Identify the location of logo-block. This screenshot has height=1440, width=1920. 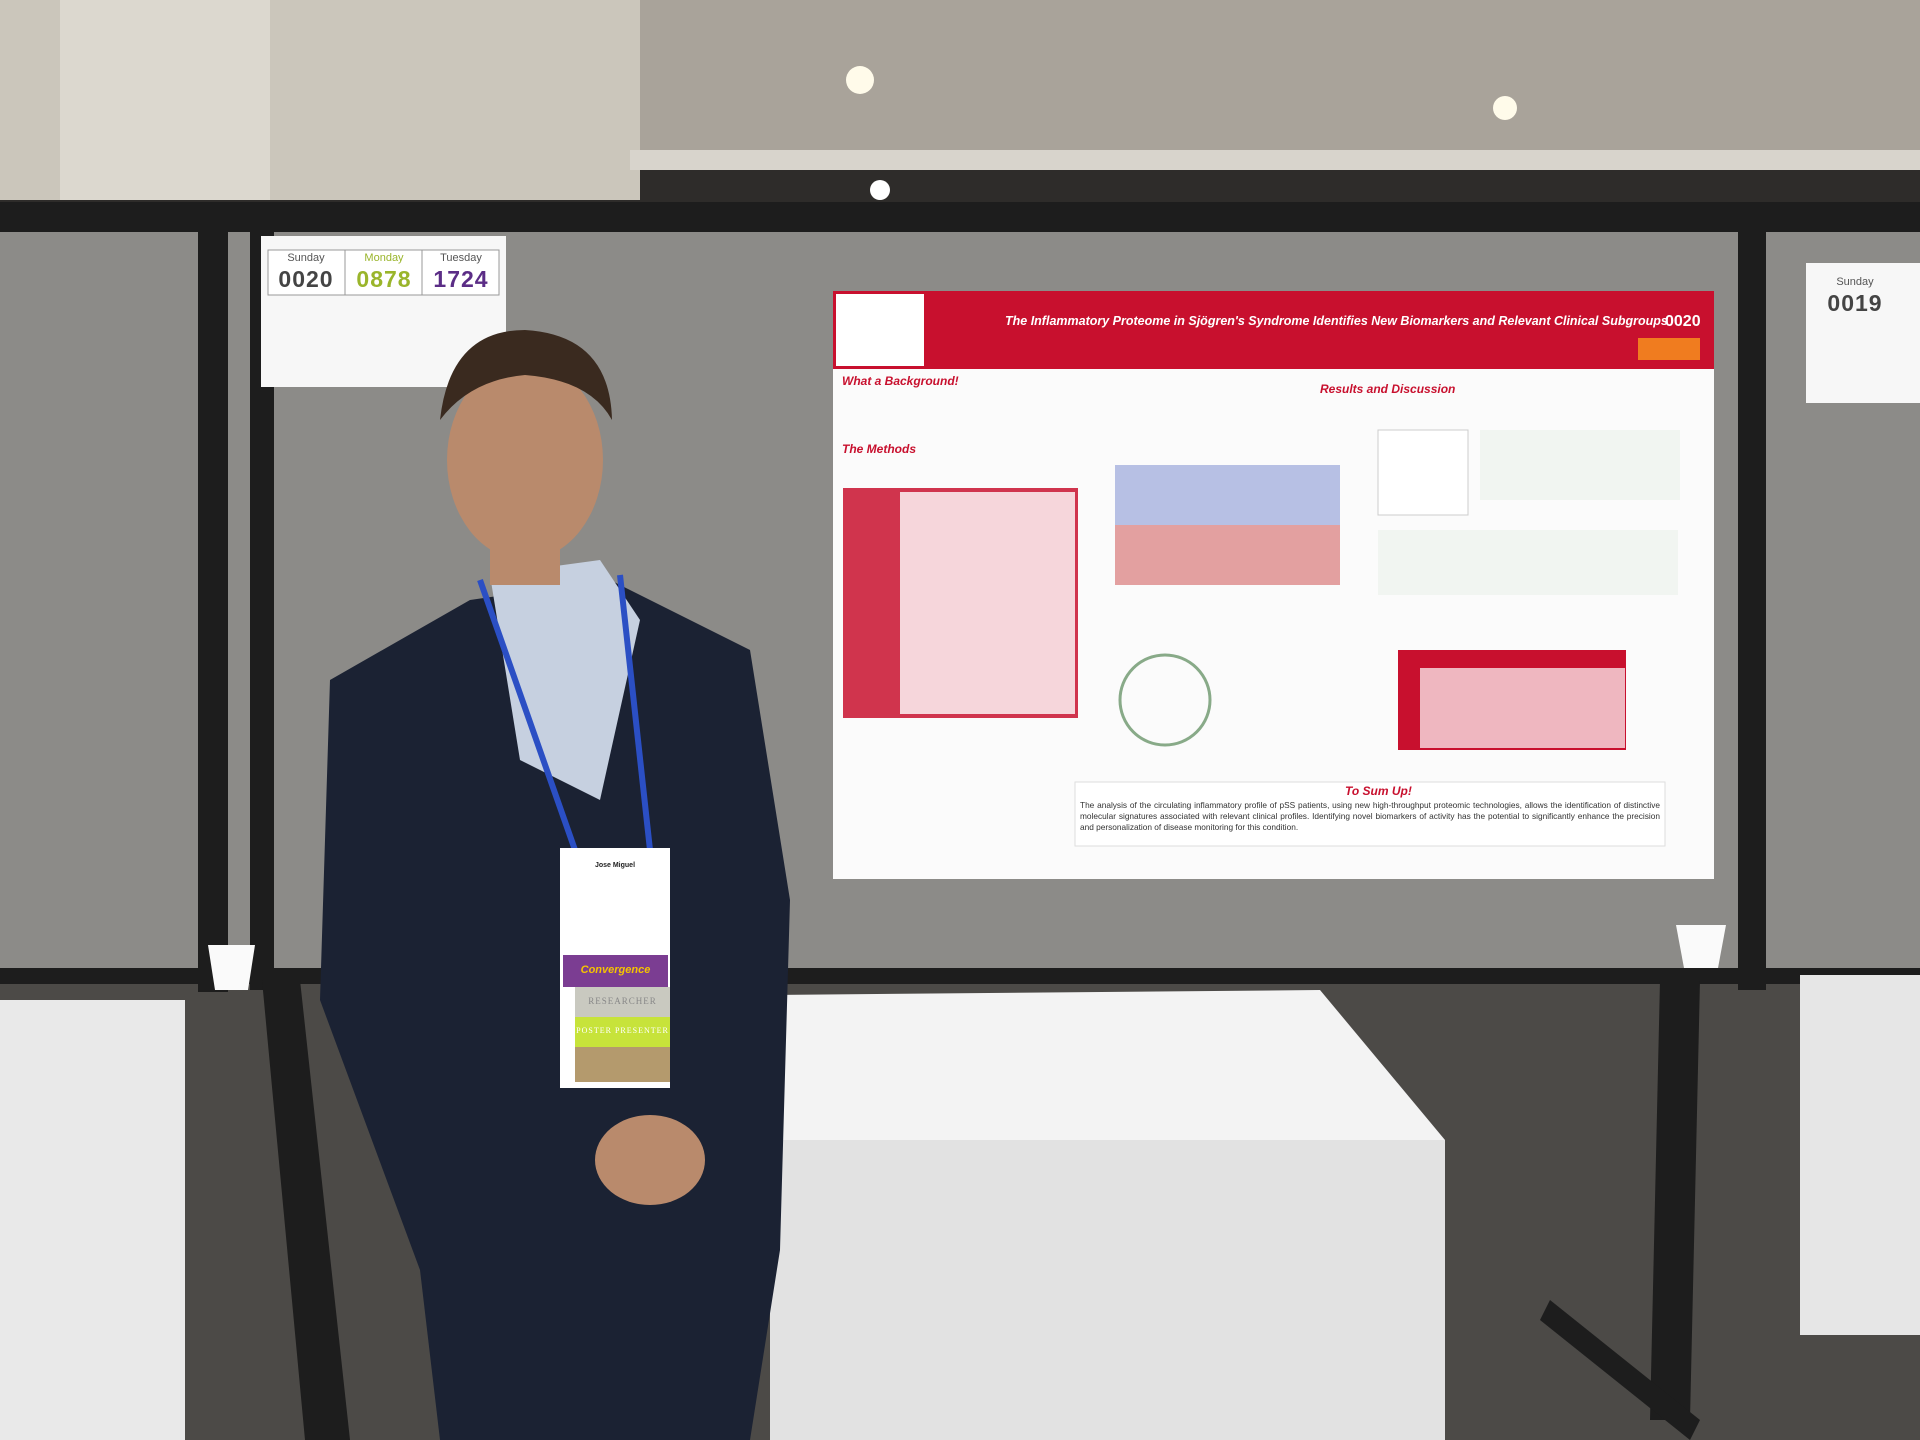
(880, 330).